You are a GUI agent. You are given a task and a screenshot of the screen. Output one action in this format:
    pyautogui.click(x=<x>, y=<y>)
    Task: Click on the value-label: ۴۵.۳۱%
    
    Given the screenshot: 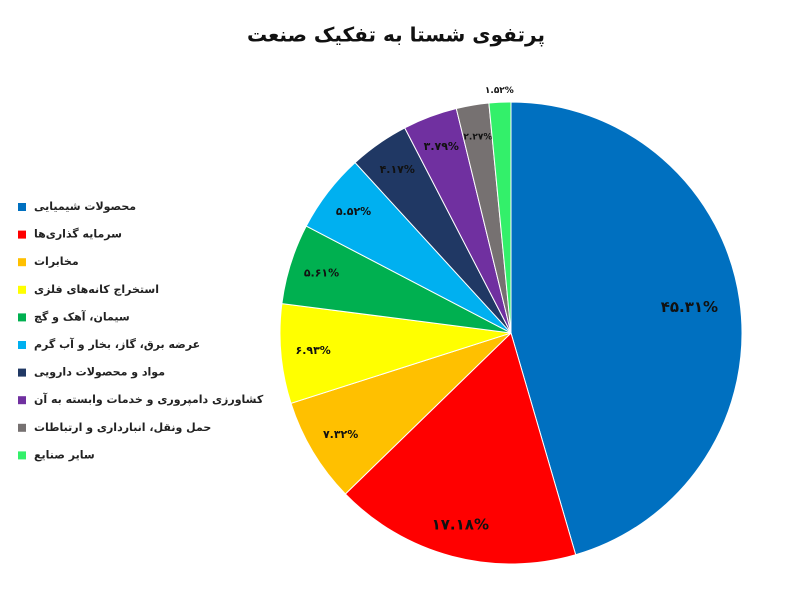 What is the action you would take?
    pyautogui.click(x=689, y=307)
    